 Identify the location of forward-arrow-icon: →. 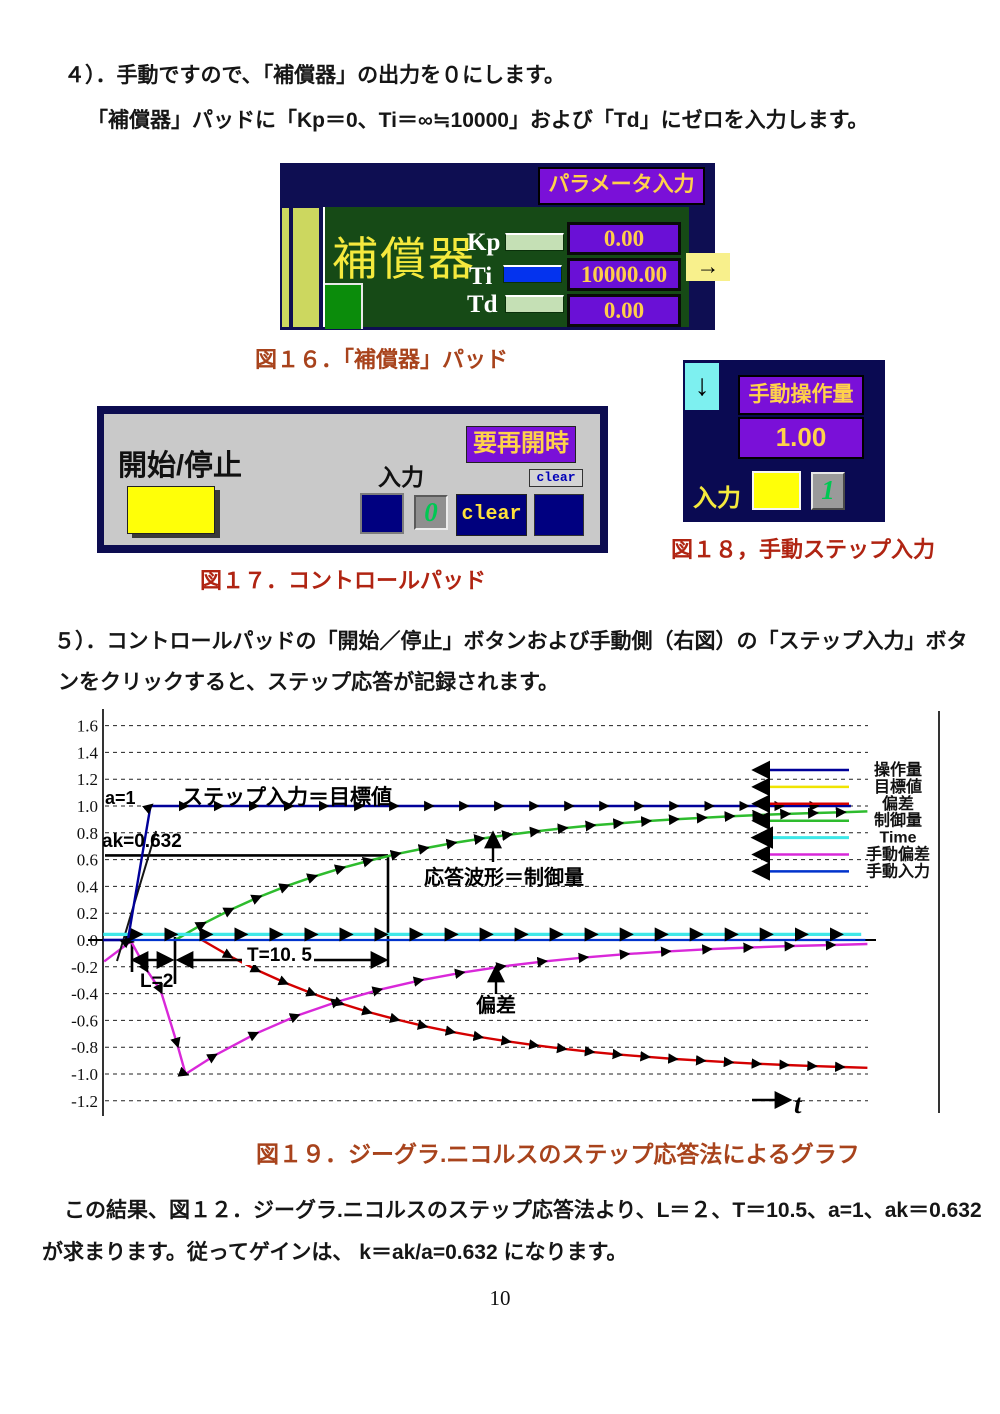
(708, 267).